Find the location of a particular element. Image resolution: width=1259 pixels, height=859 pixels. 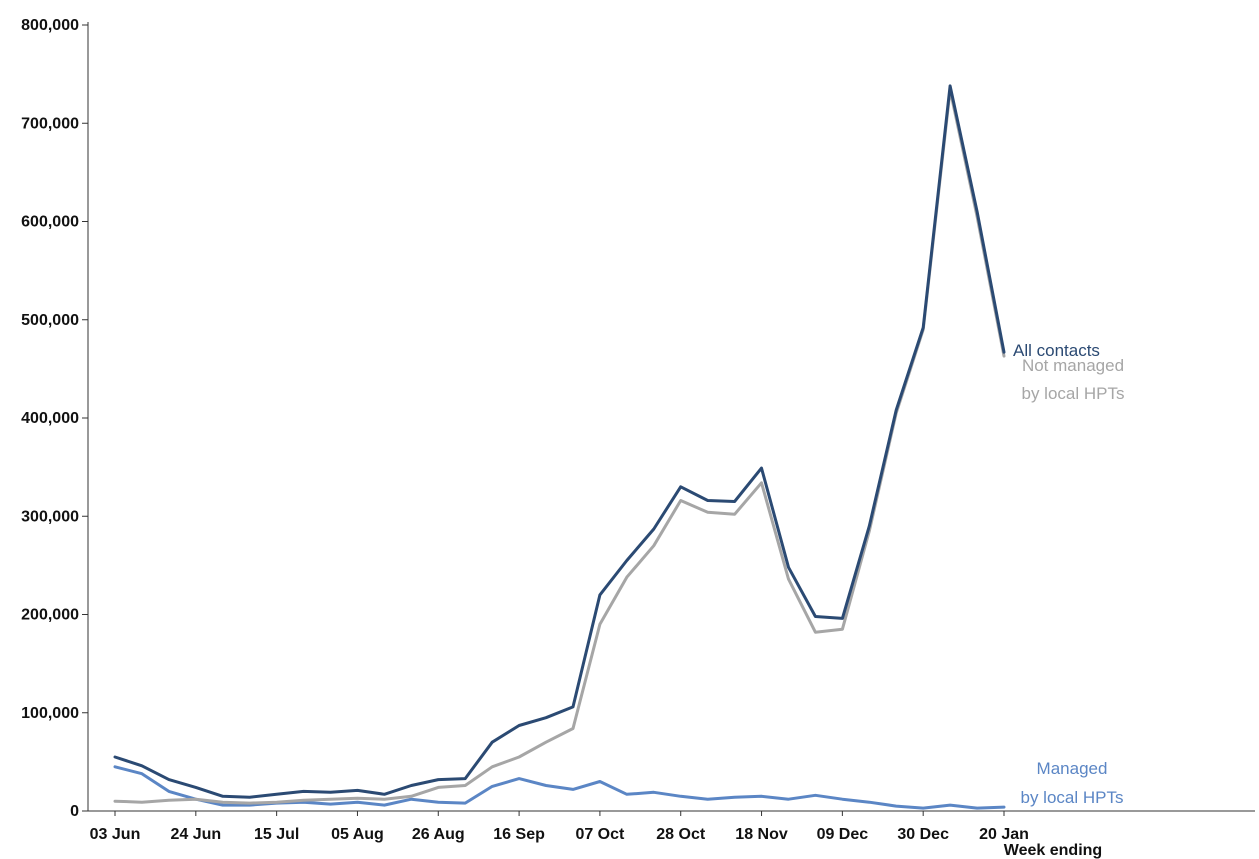

x-tick-label: 16 Sep is located at coordinates (519, 834).